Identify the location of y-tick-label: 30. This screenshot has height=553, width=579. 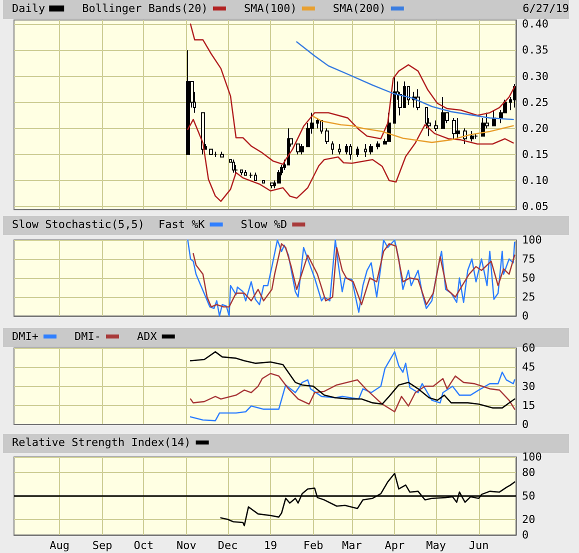
(529, 386).